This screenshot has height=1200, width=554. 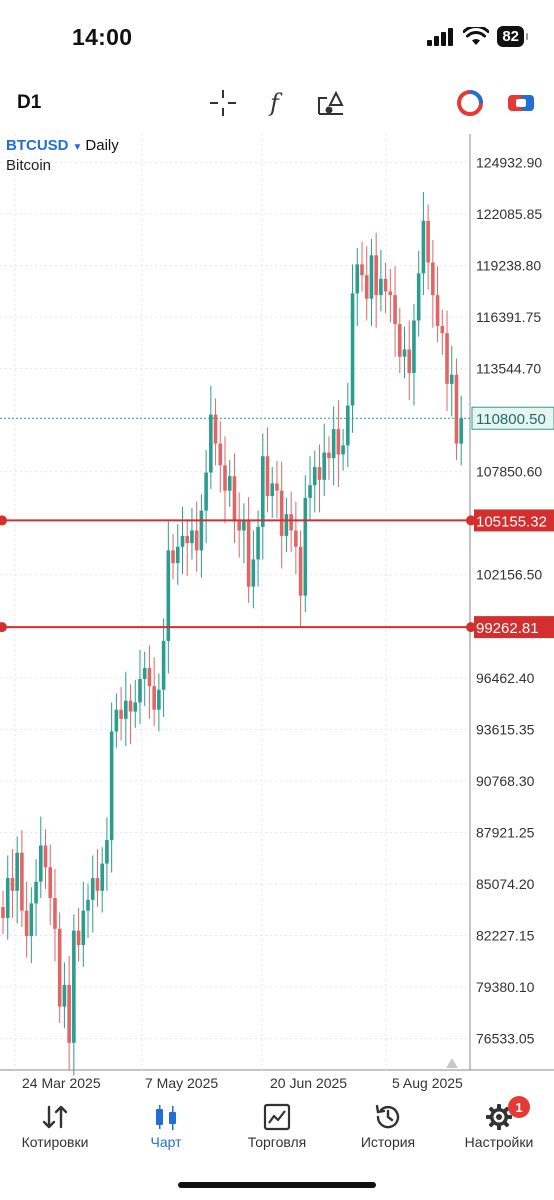 I want to click on nav-quotes-label: Котировки, so click(x=55, y=1142).